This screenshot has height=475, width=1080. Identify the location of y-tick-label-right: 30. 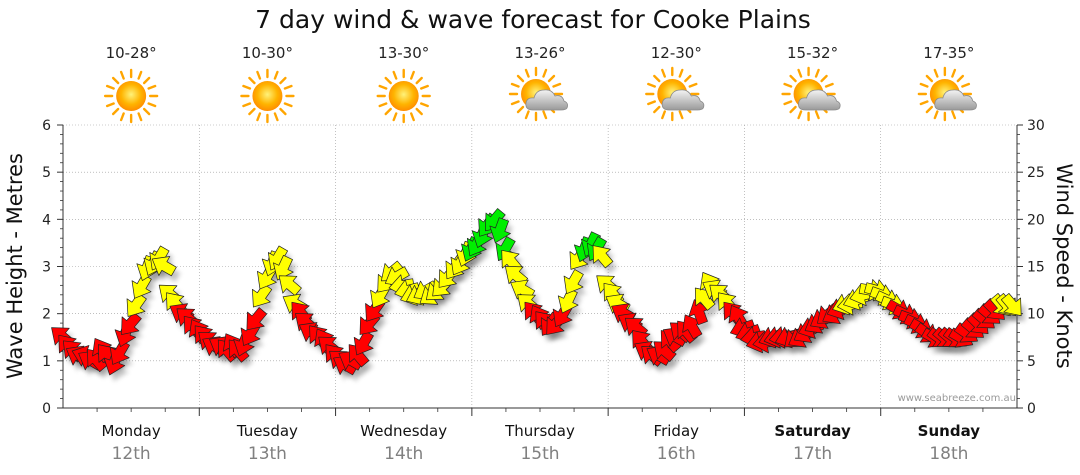
(1036, 126).